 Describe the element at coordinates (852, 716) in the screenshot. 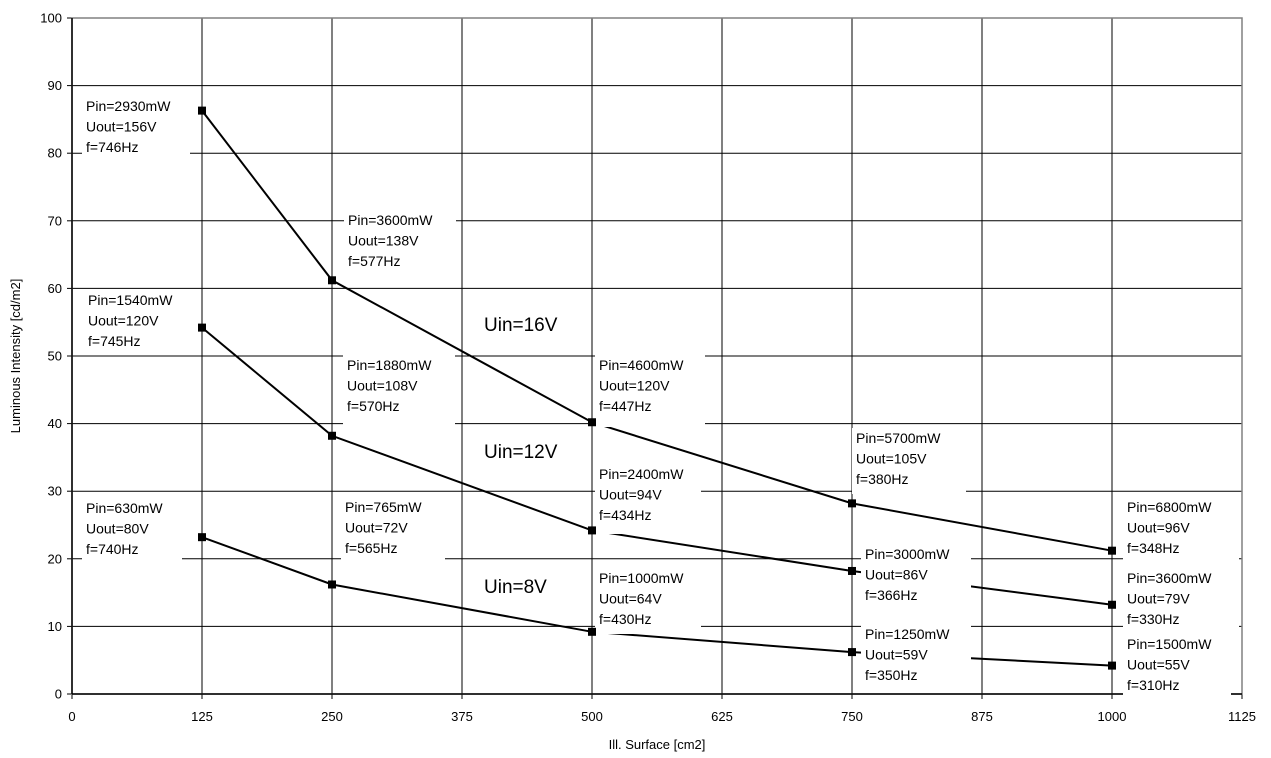

I see `x-tick-label: 750` at that location.